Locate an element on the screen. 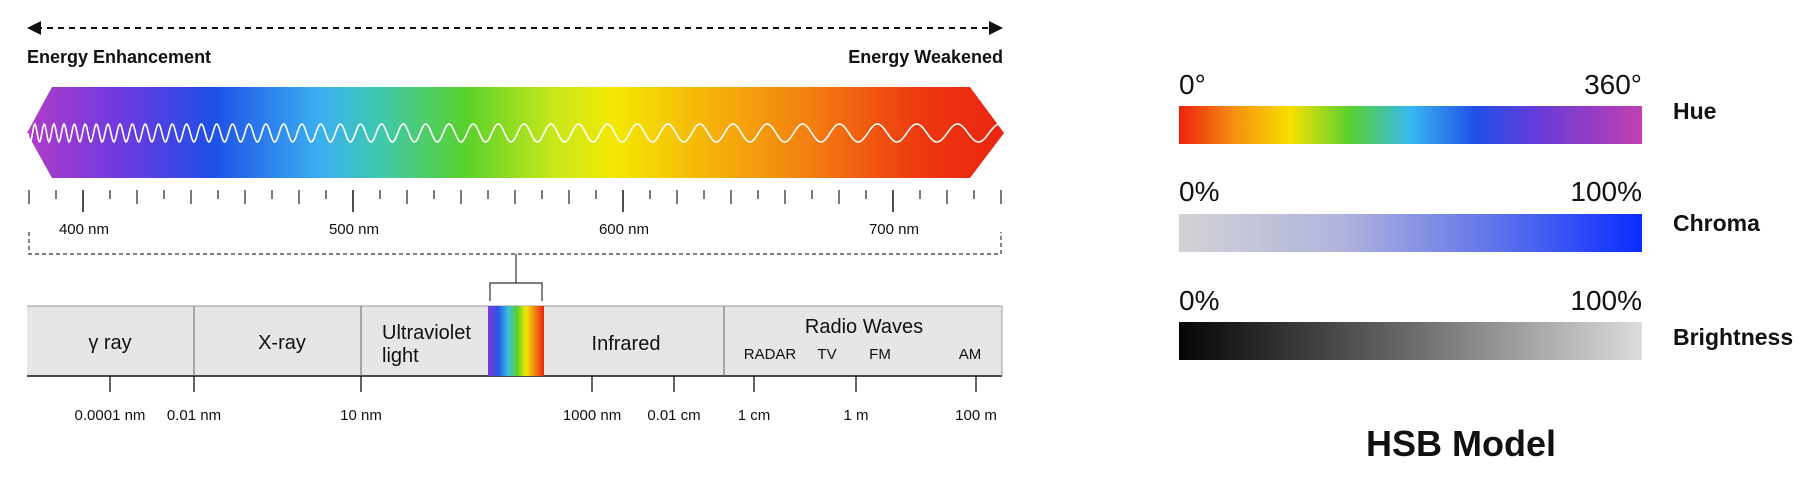  radio-sub-fm: FM is located at coordinates (880, 354).